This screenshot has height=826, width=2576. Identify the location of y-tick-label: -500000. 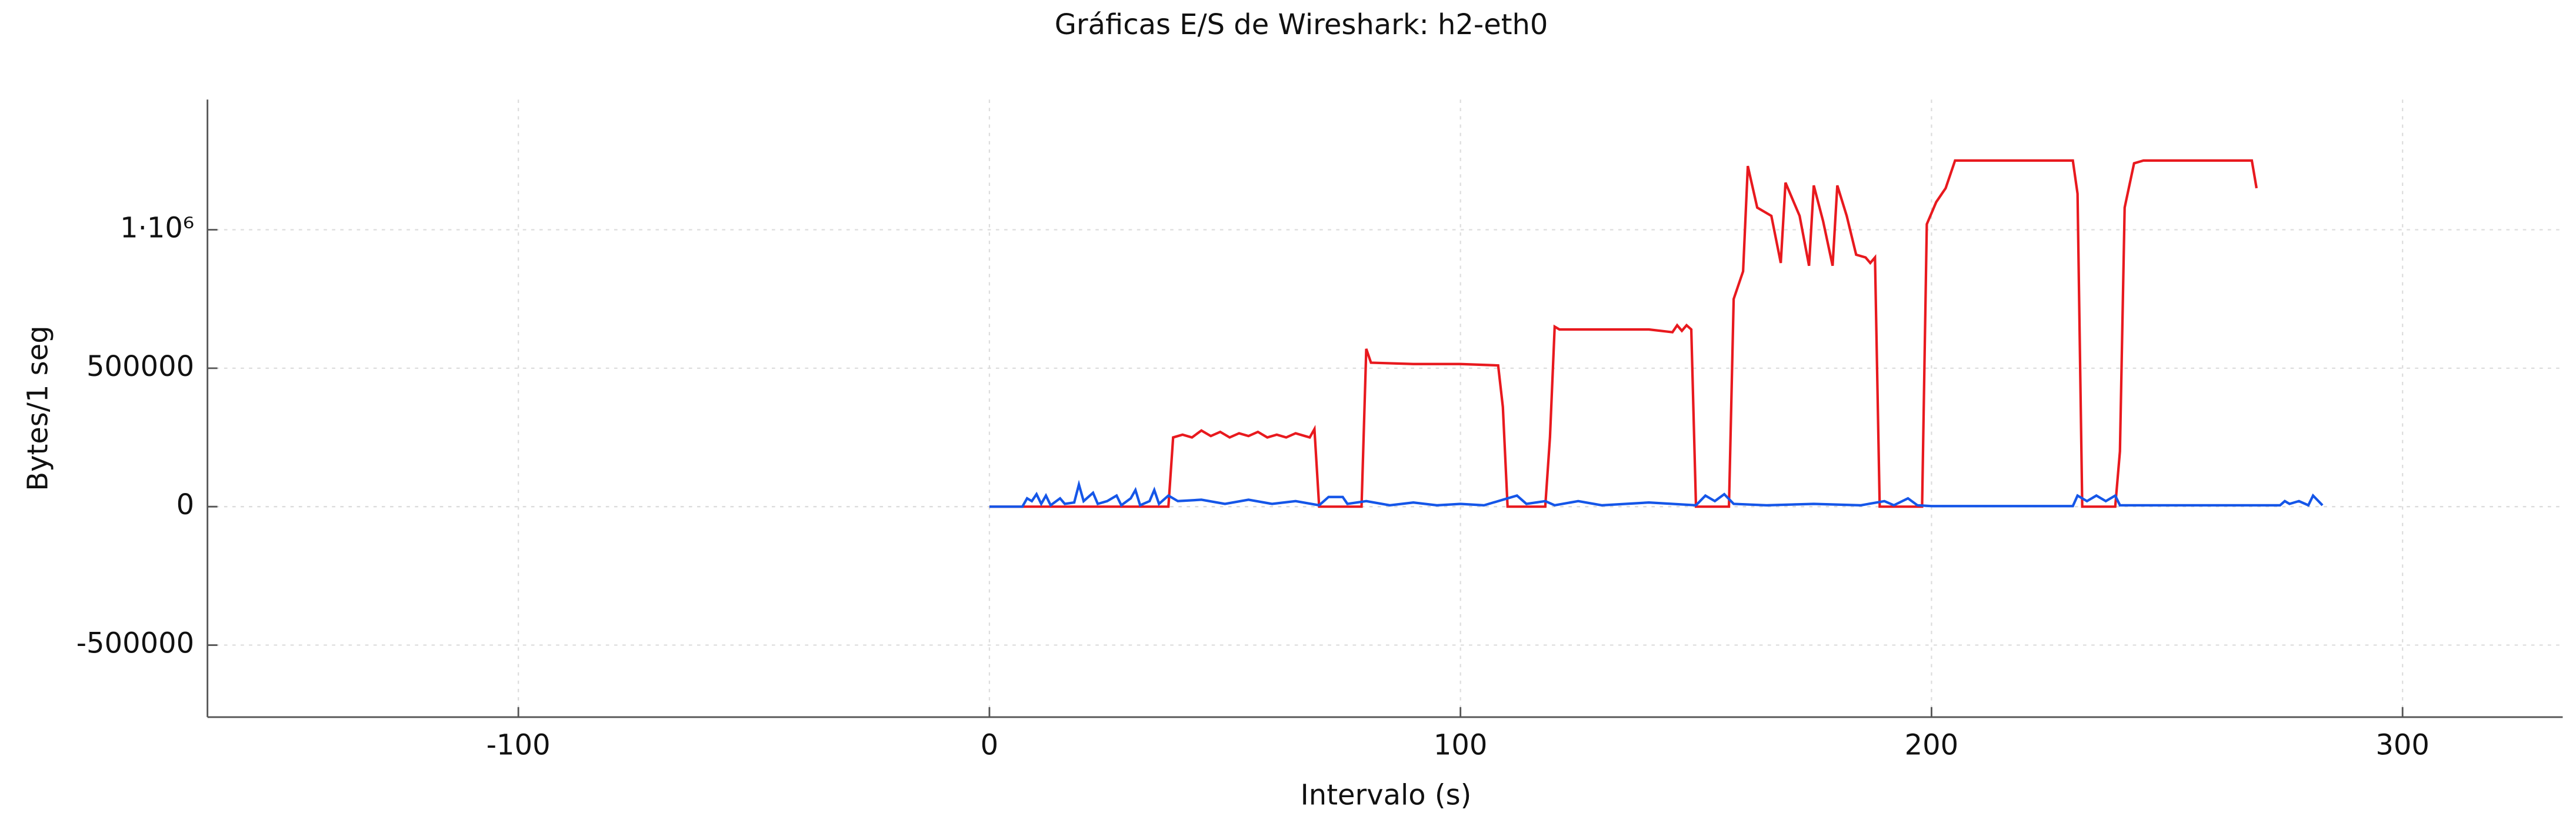
(135, 643).